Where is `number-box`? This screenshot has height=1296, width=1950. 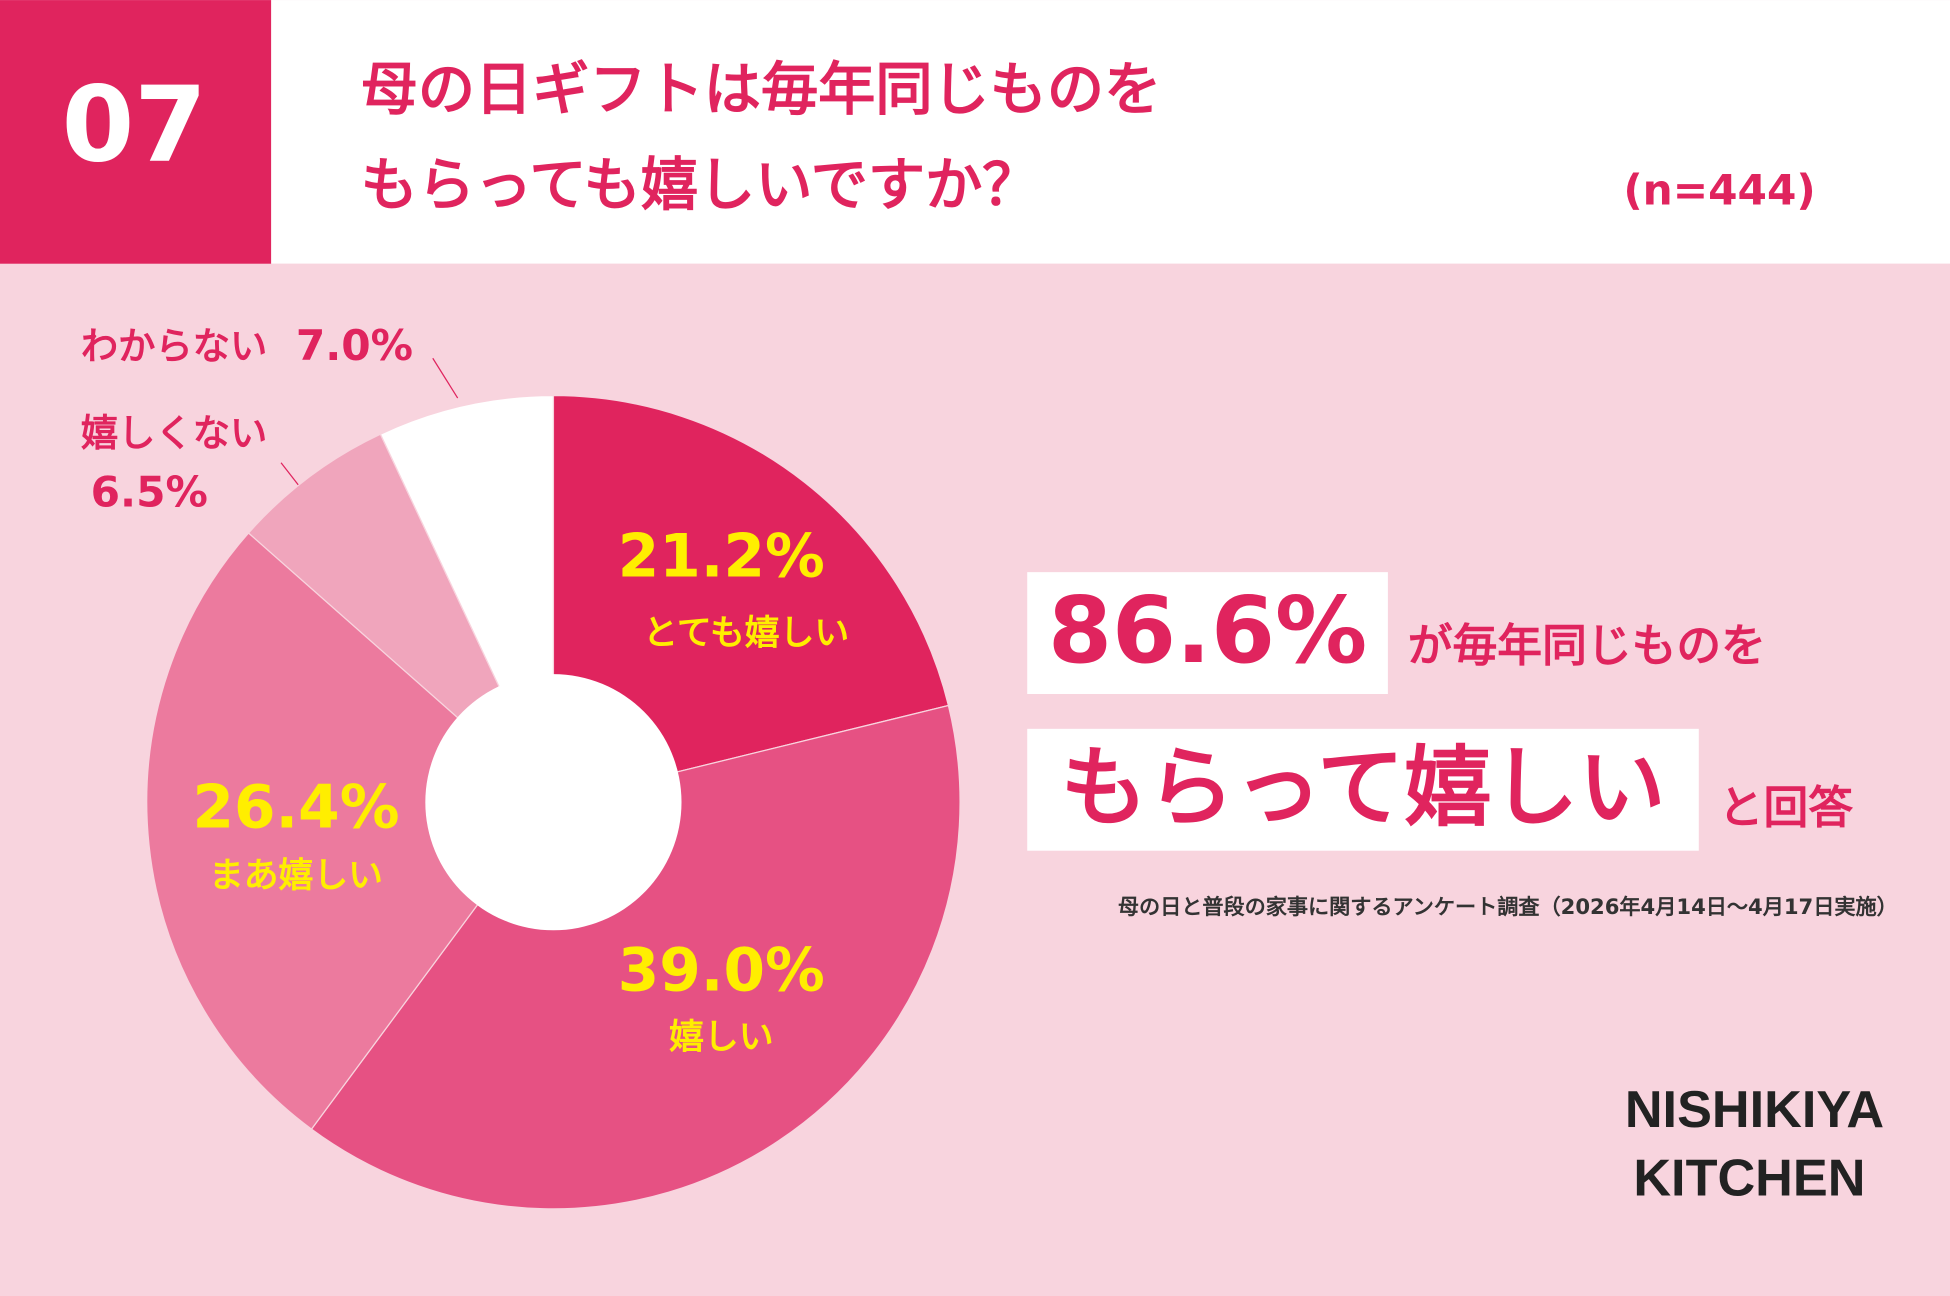
number-box is located at coordinates (136, 132).